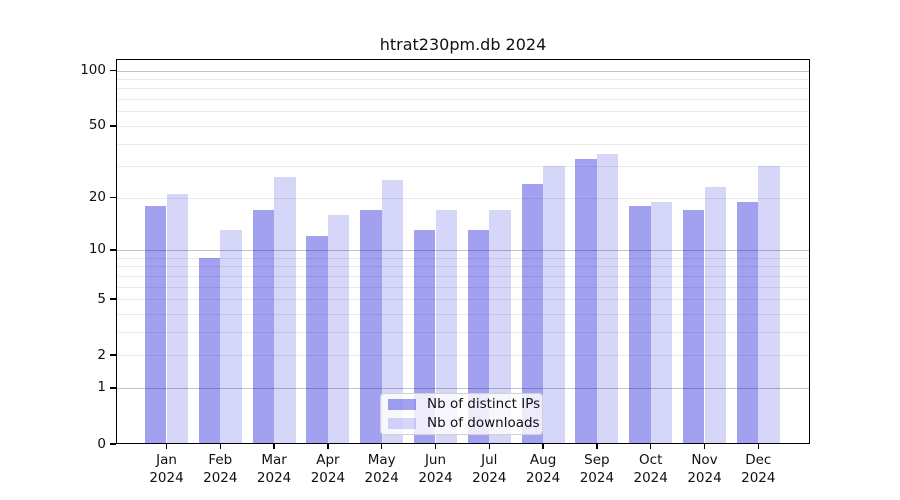  What do you see at coordinates (747, 322) in the screenshot?
I see `bar-dec-distinct-ips` at bounding box center [747, 322].